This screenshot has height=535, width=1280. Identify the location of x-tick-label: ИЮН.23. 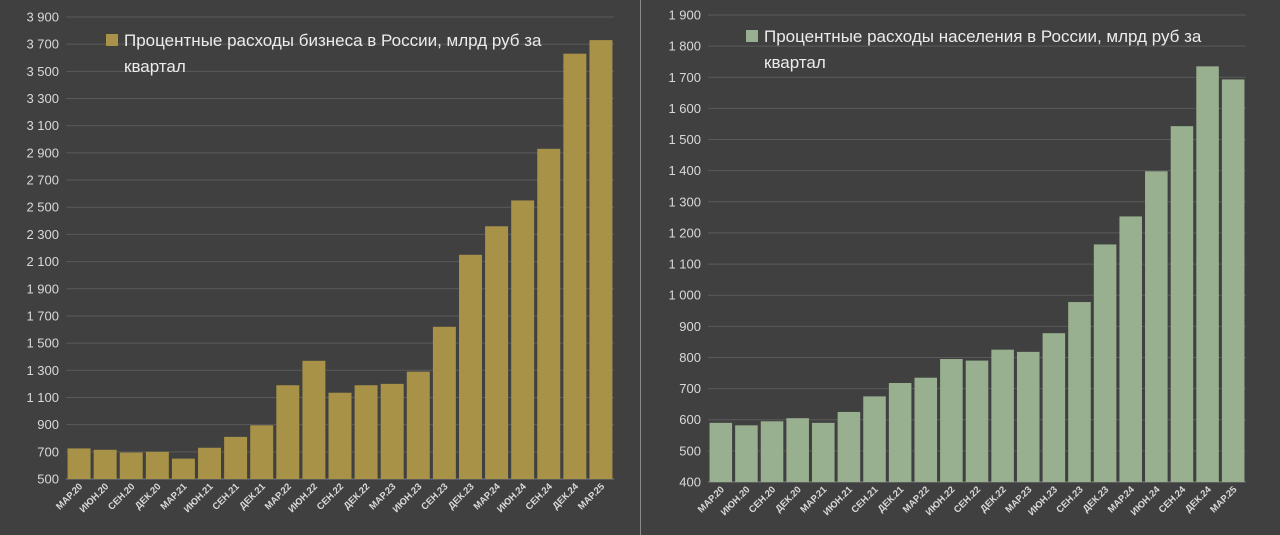
(408, 498).